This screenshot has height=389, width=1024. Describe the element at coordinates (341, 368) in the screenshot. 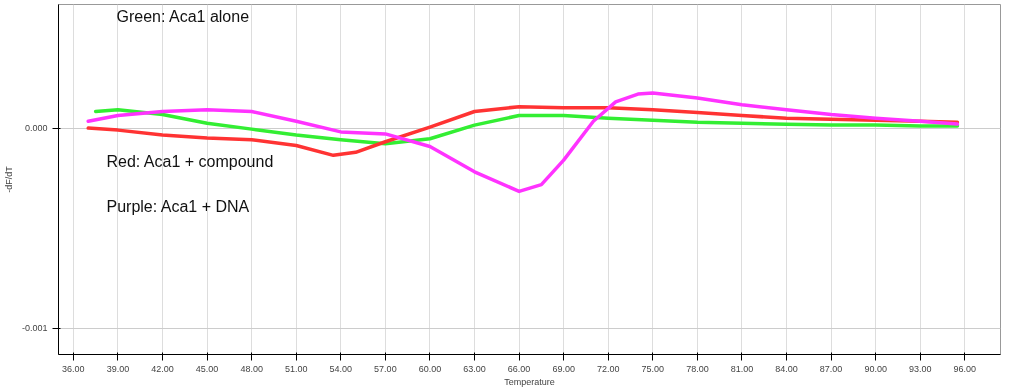

I see `x-tick-label: 54.00` at that location.